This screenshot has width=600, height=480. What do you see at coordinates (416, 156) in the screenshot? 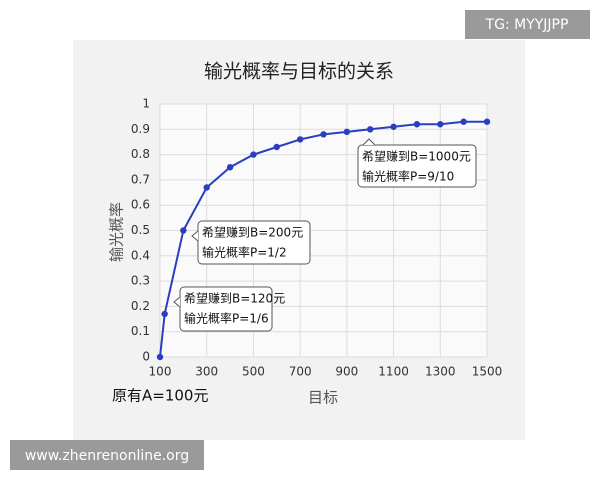
I see `callout-text: 希望赚到B=1000元` at bounding box center [416, 156].